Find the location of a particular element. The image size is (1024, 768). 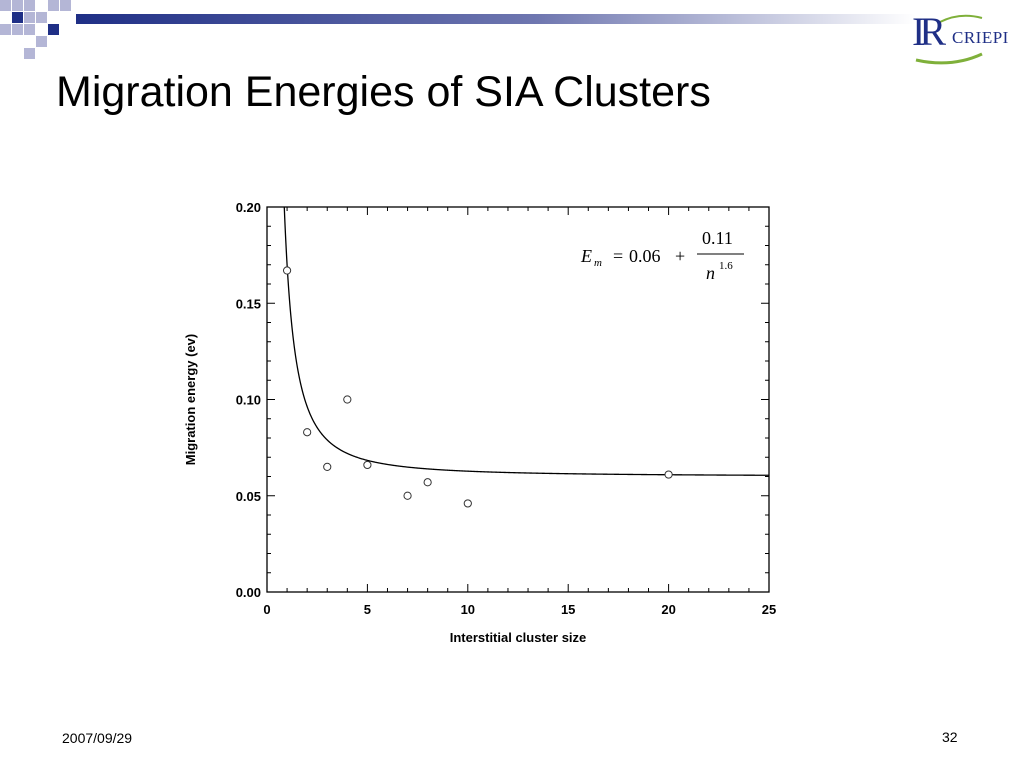

x-tick-label: 10 is located at coordinates (468, 609).